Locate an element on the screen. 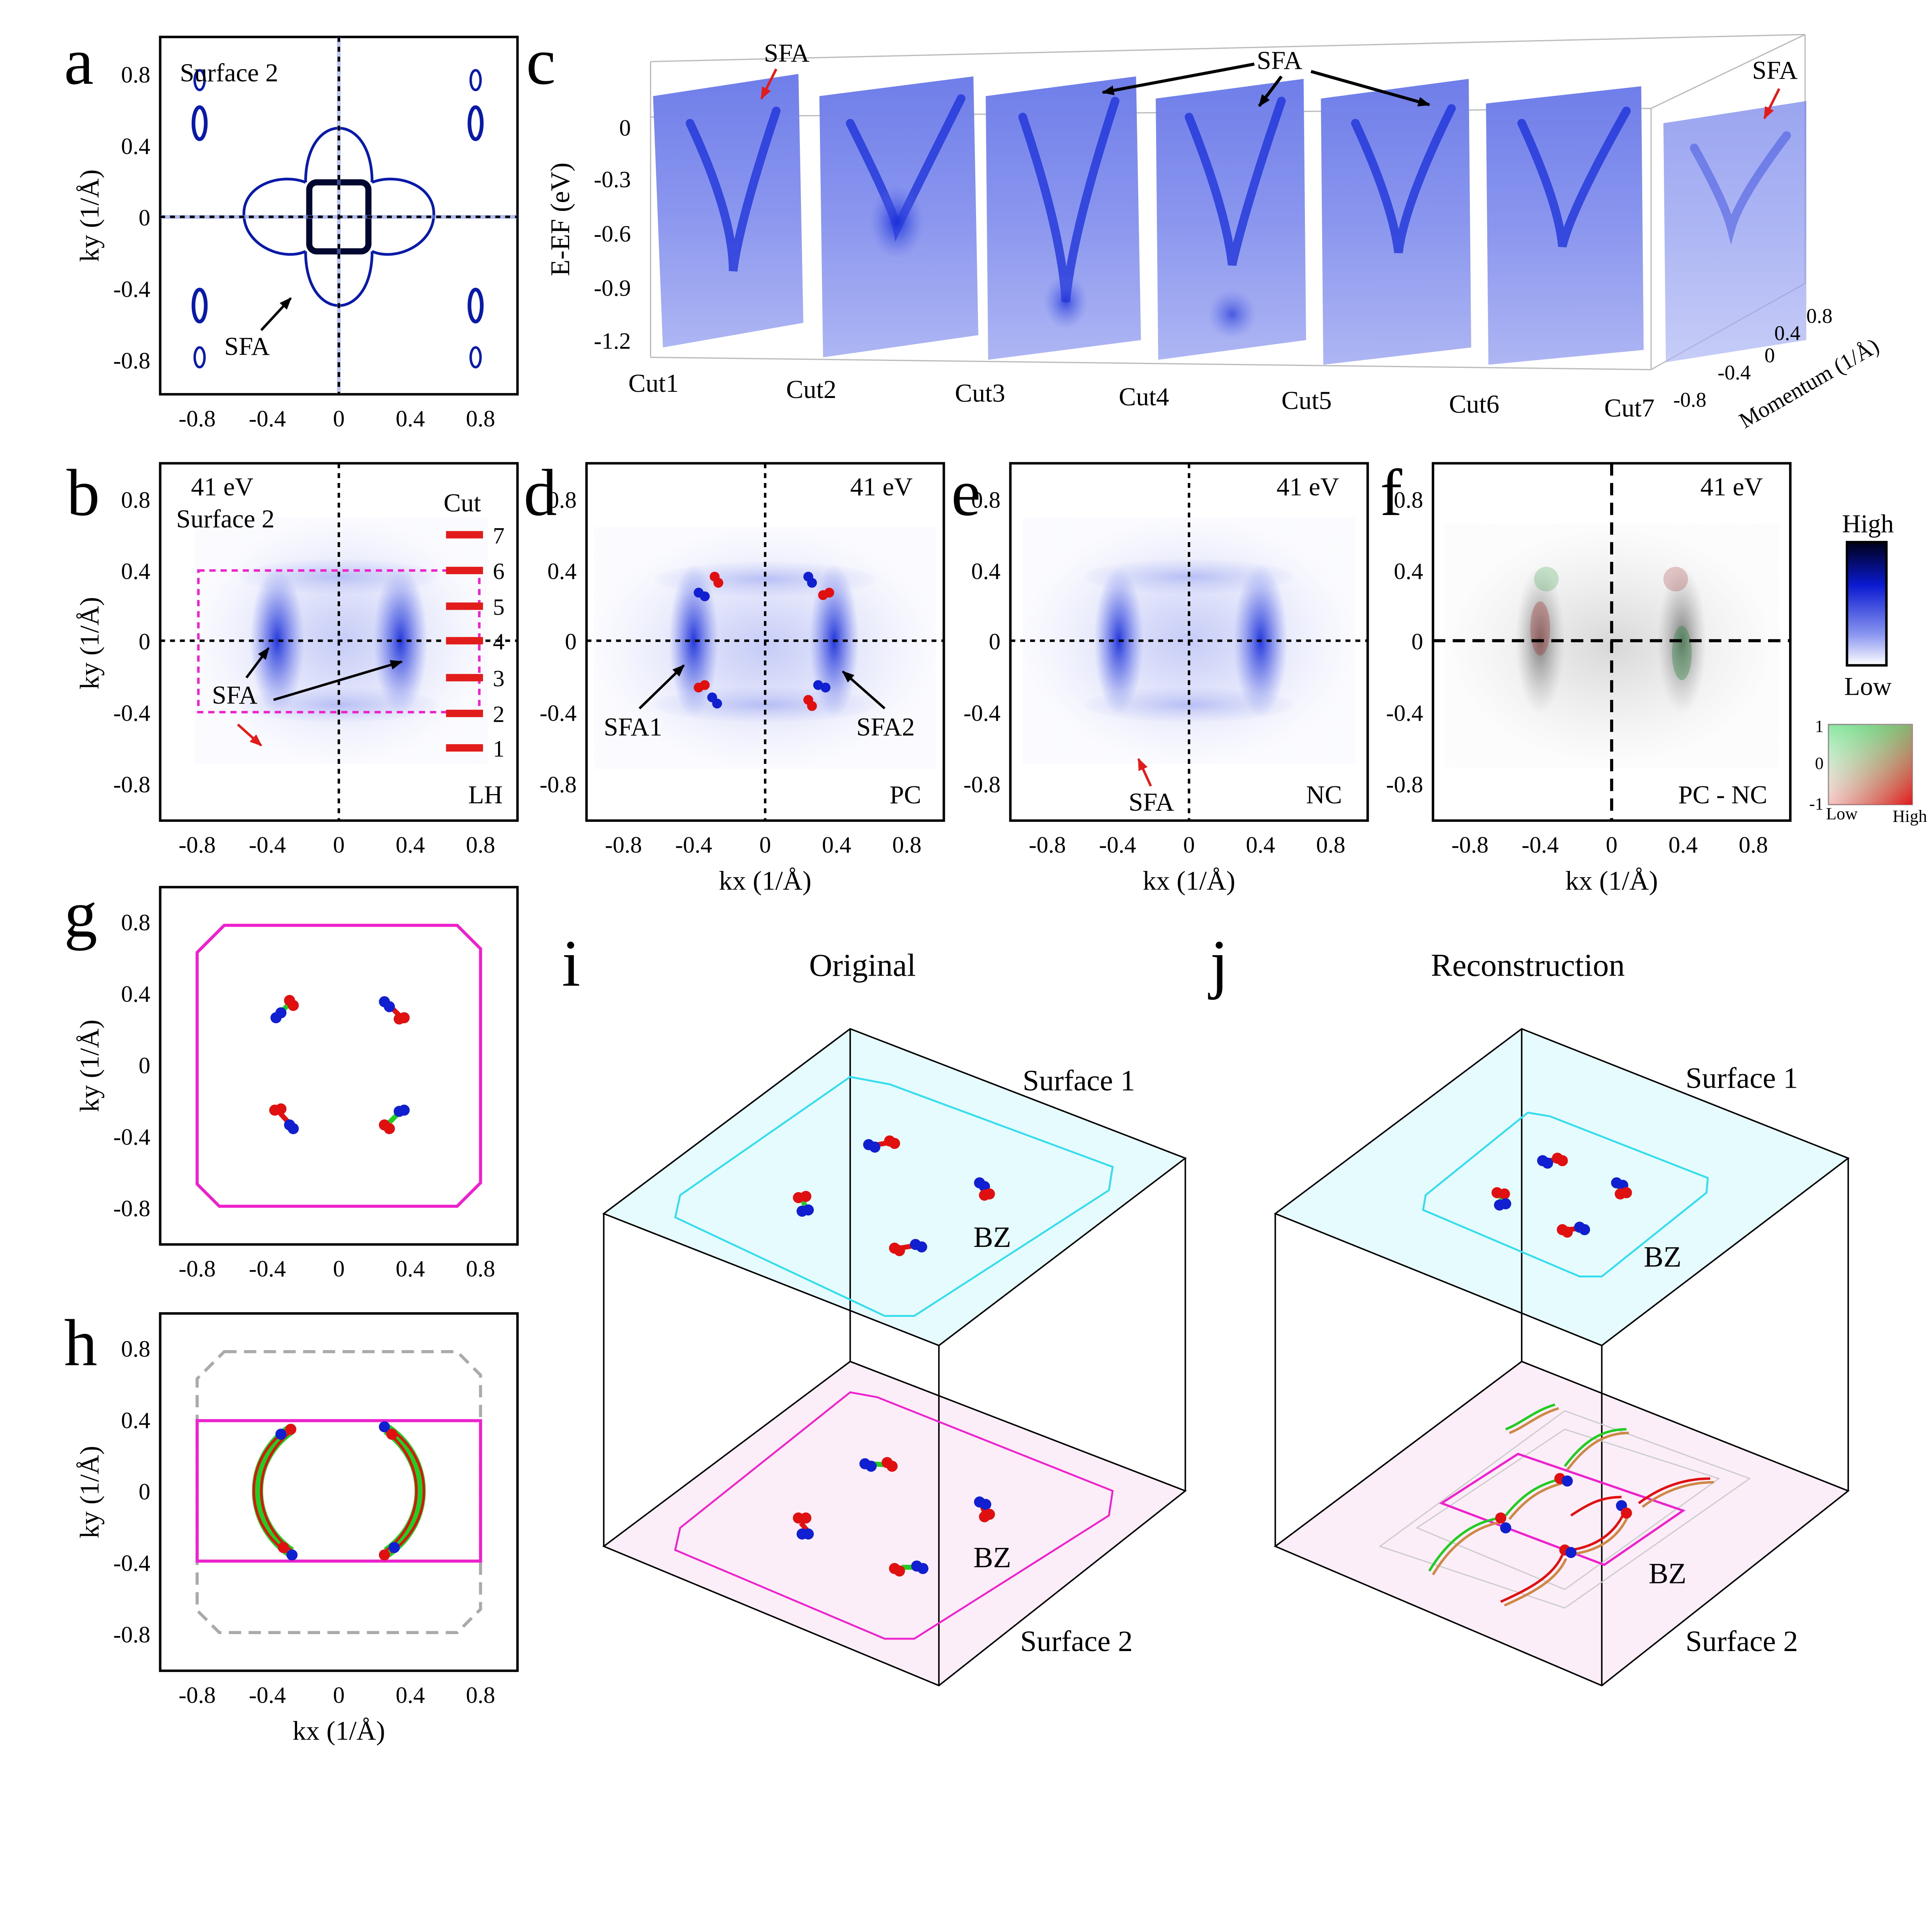 Image resolution: width=1932 pixels, height=1920 pixels. svg-text: Cut2 is located at coordinates (811, 389).